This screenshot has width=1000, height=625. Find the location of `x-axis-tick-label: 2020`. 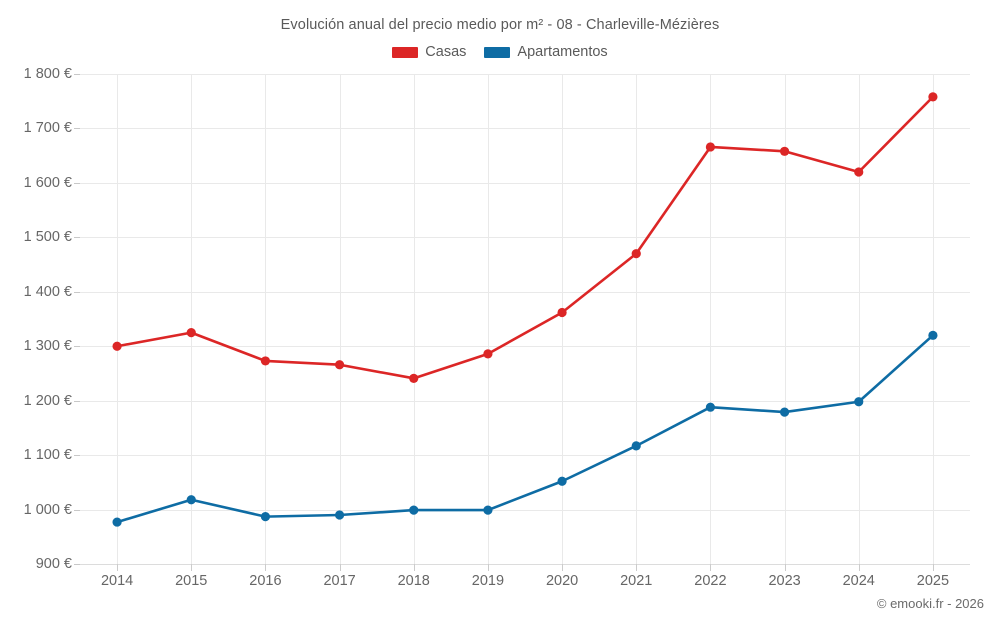

x-axis-tick-label: 2020 is located at coordinates (562, 581).